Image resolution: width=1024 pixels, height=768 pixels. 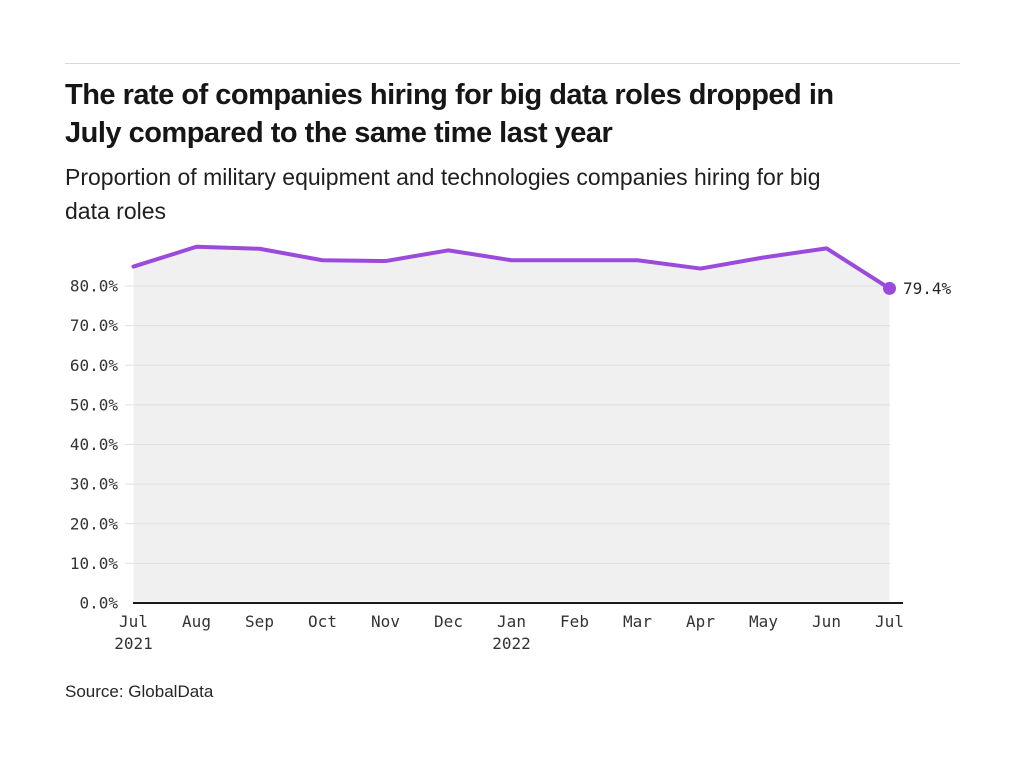 What do you see at coordinates (94, 404) in the screenshot?
I see `y-tick-label: 50.0%` at bounding box center [94, 404].